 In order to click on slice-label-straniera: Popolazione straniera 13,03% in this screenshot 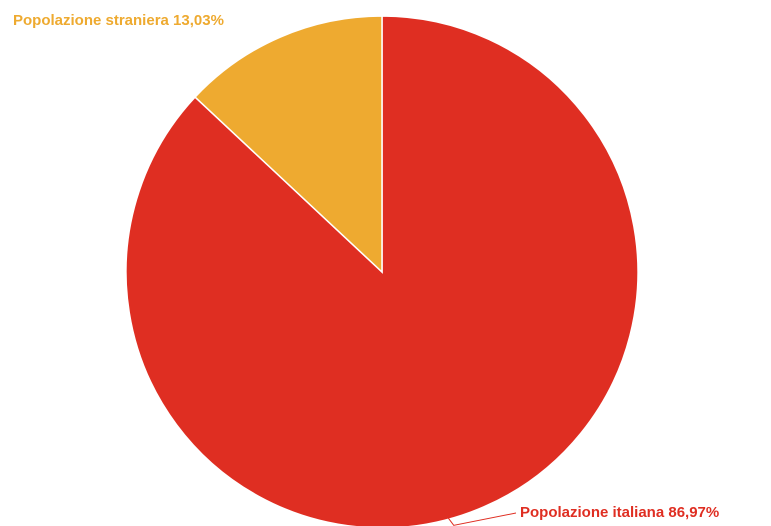, I will do `click(118, 20)`.